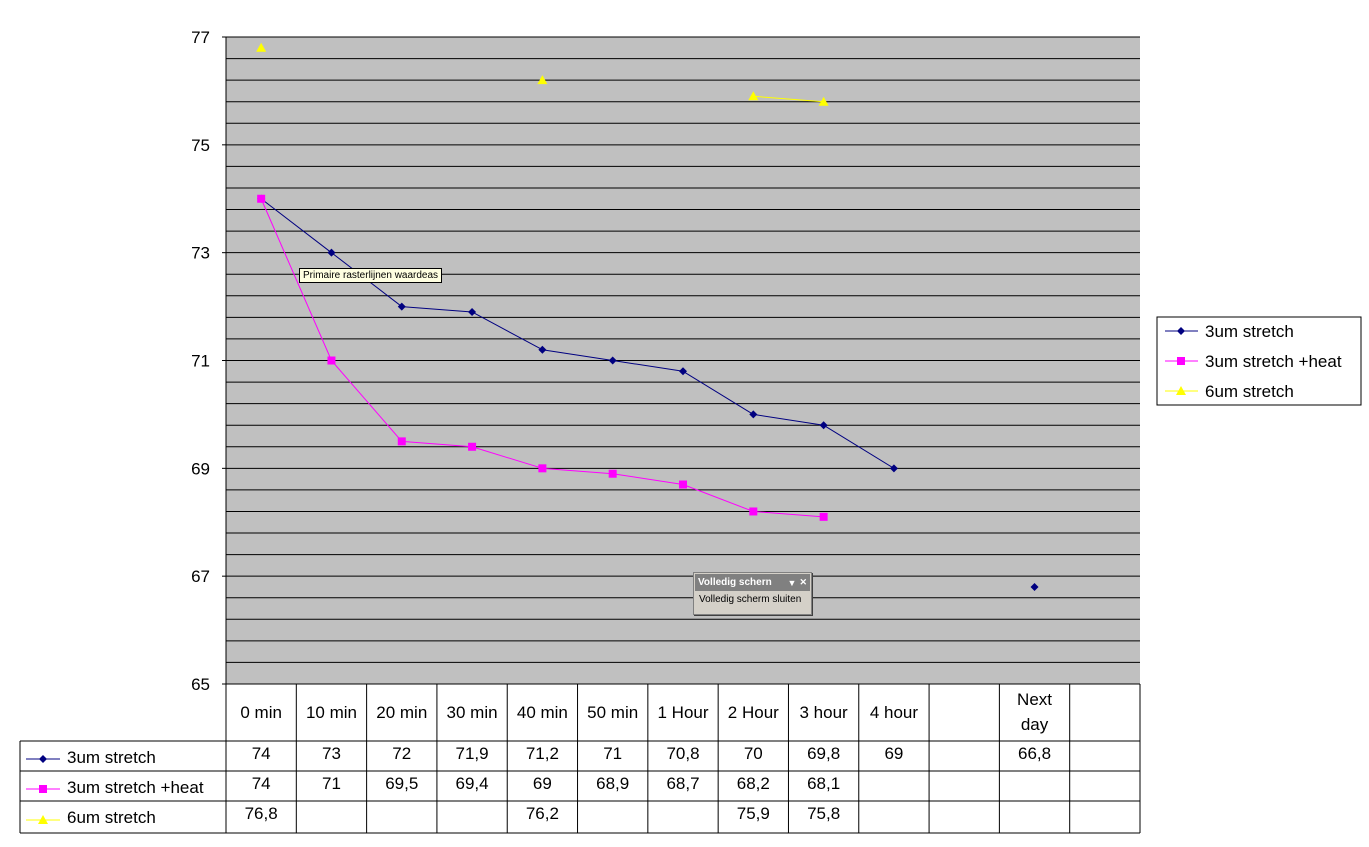 The image size is (1369, 847). I want to click on table-series-name: 3um stretch, so click(111, 757).